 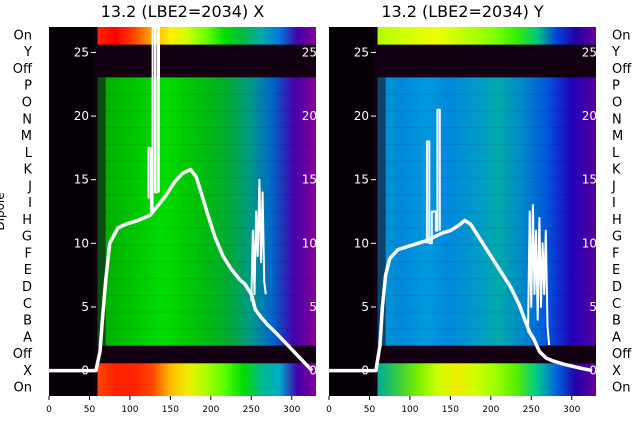 I want to click on row-label: A, so click(x=27, y=337).